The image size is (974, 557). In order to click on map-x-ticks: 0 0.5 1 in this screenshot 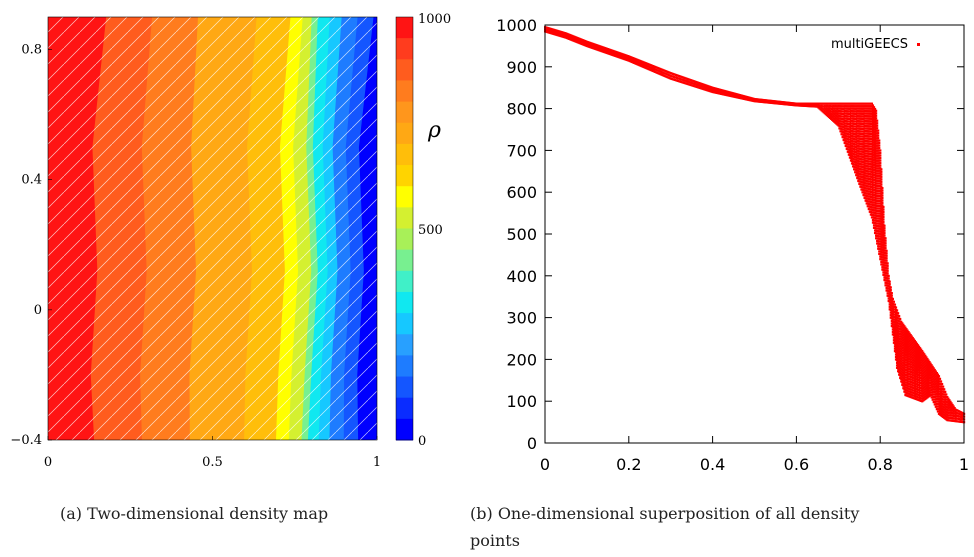, I will do `click(212, 453)`.